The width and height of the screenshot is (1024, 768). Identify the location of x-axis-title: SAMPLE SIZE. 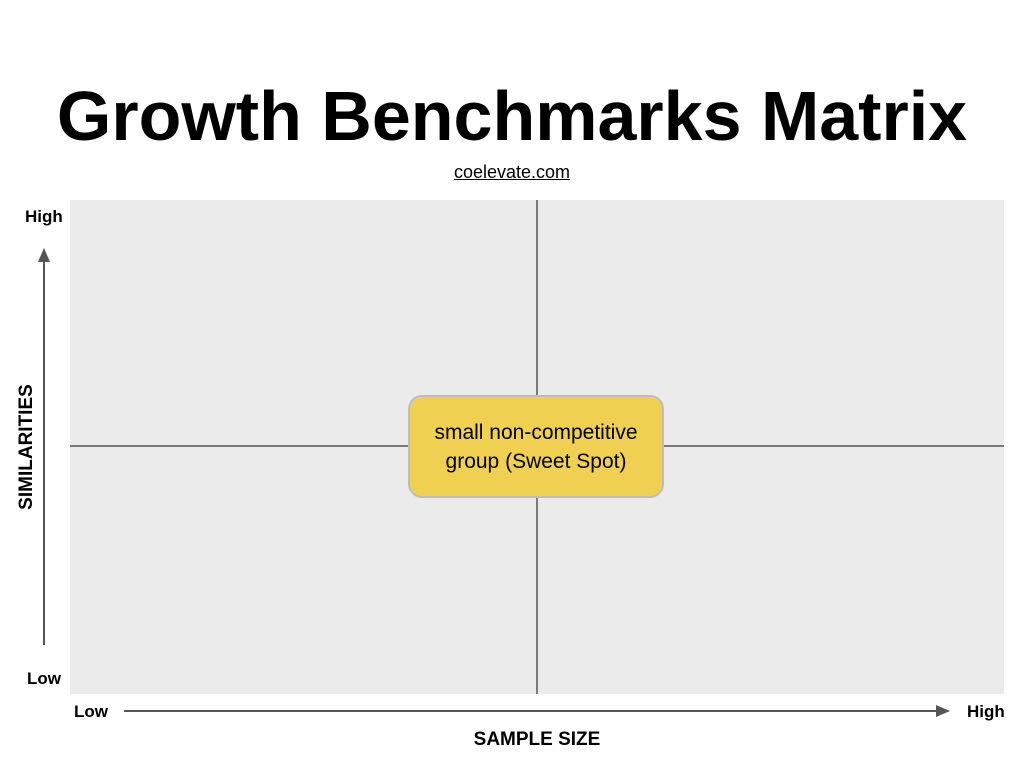
(537, 739).